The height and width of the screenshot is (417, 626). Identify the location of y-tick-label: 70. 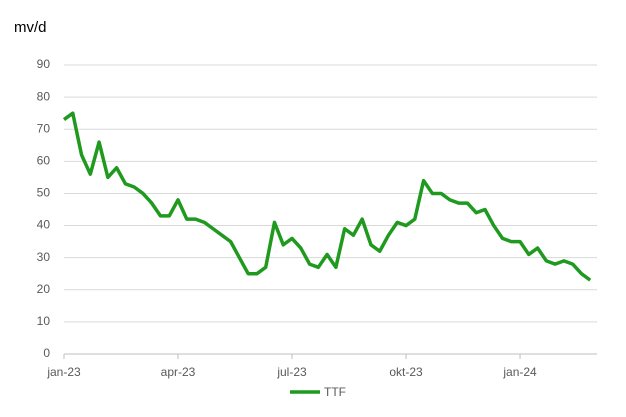
(44, 128).